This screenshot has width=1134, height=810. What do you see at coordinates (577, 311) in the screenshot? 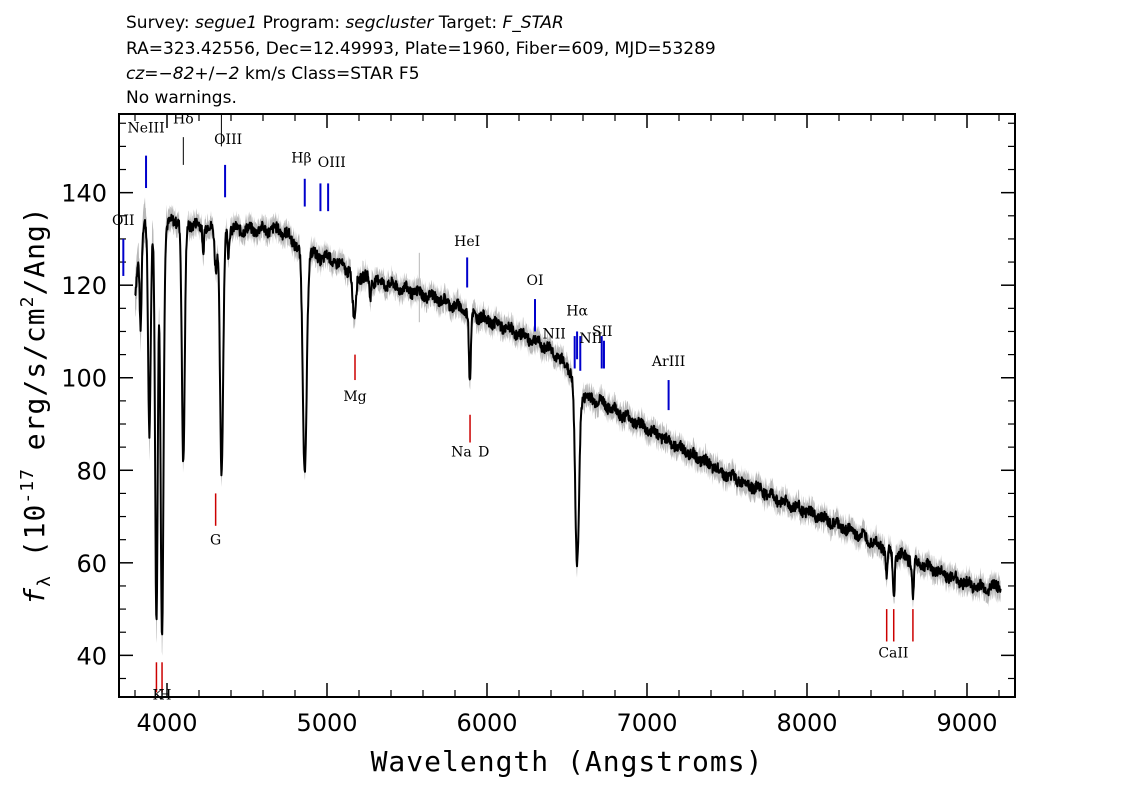
I see `emission-line-label: Hα` at bounding box center [577, 311].